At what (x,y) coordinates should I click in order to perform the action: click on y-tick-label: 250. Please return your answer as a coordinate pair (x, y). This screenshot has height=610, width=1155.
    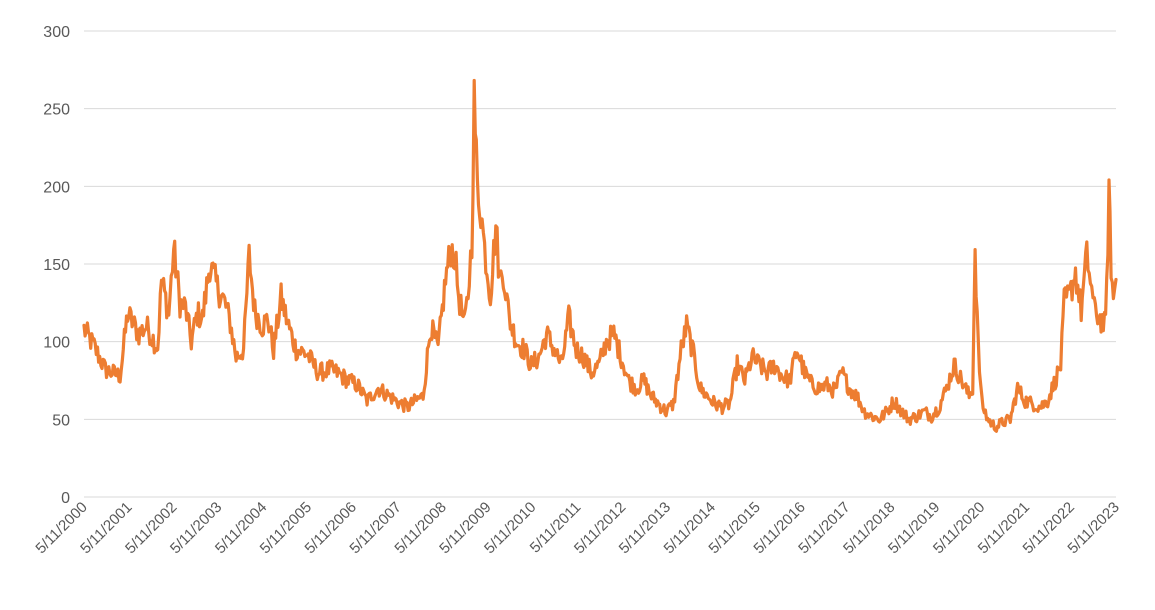
    Looking at the image, I should click on (56, 110).